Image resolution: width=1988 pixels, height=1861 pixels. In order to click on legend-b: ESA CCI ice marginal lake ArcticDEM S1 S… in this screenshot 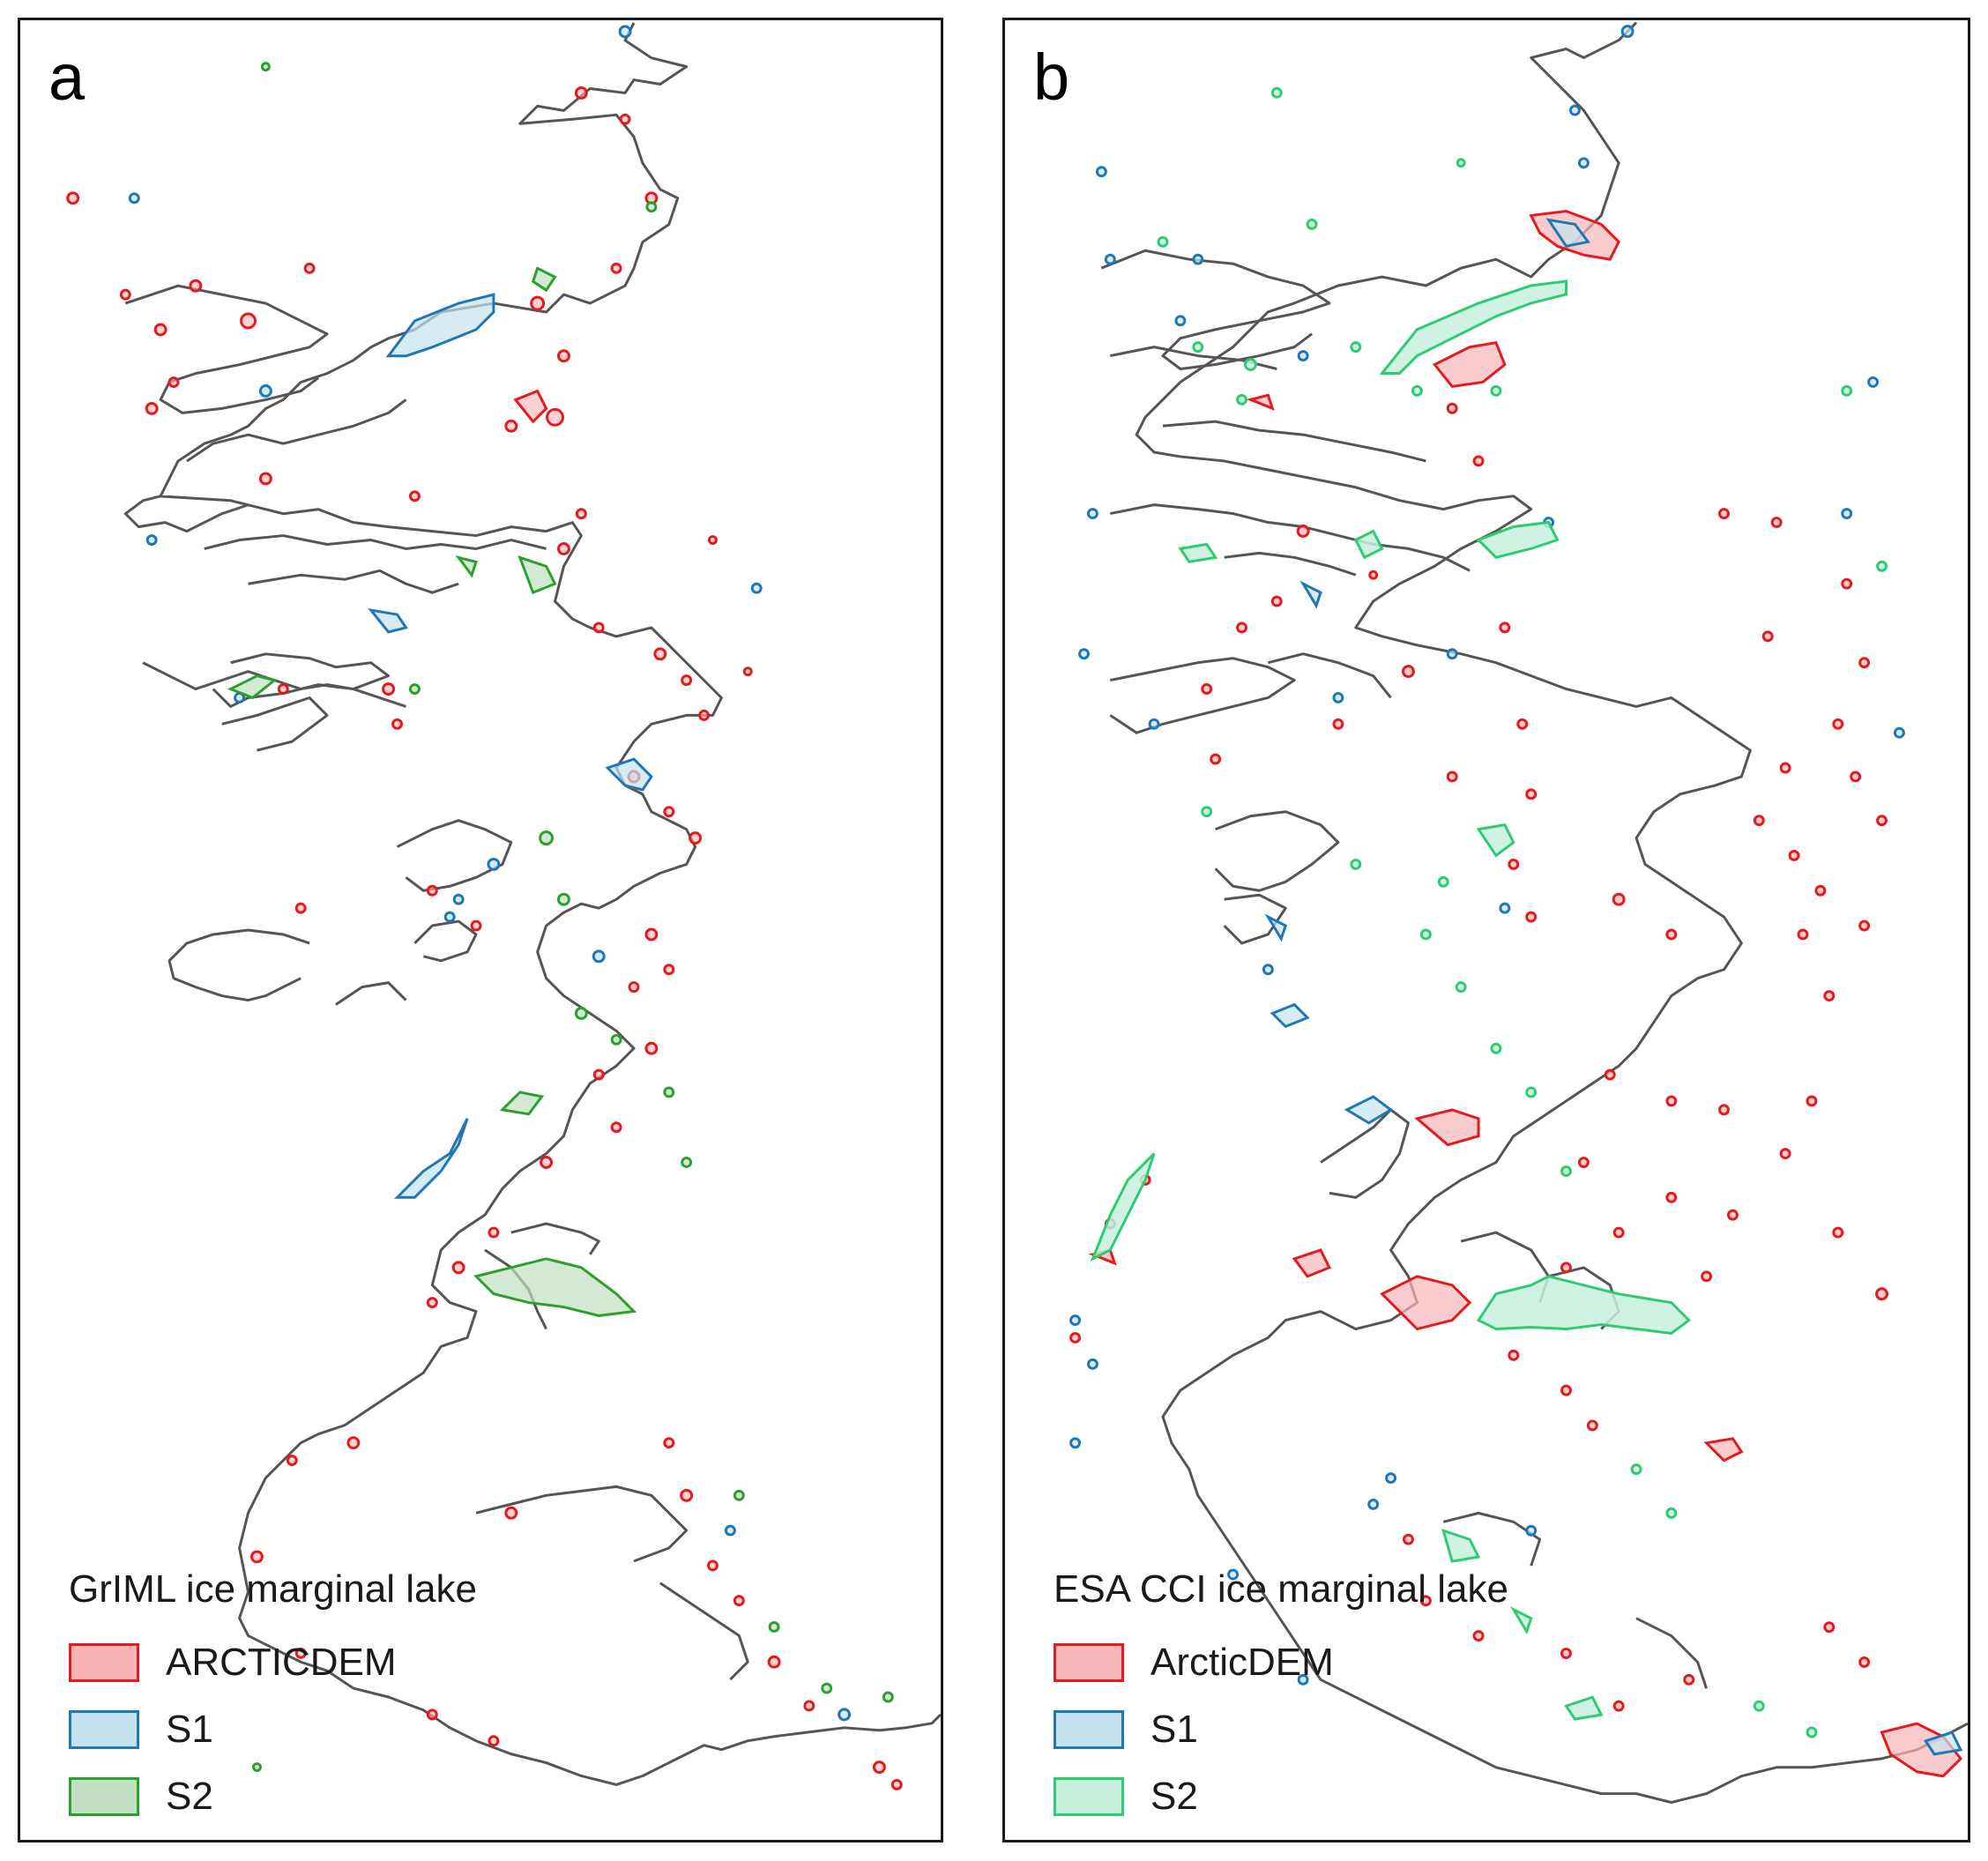, I will do `click(1281, 1698)`.